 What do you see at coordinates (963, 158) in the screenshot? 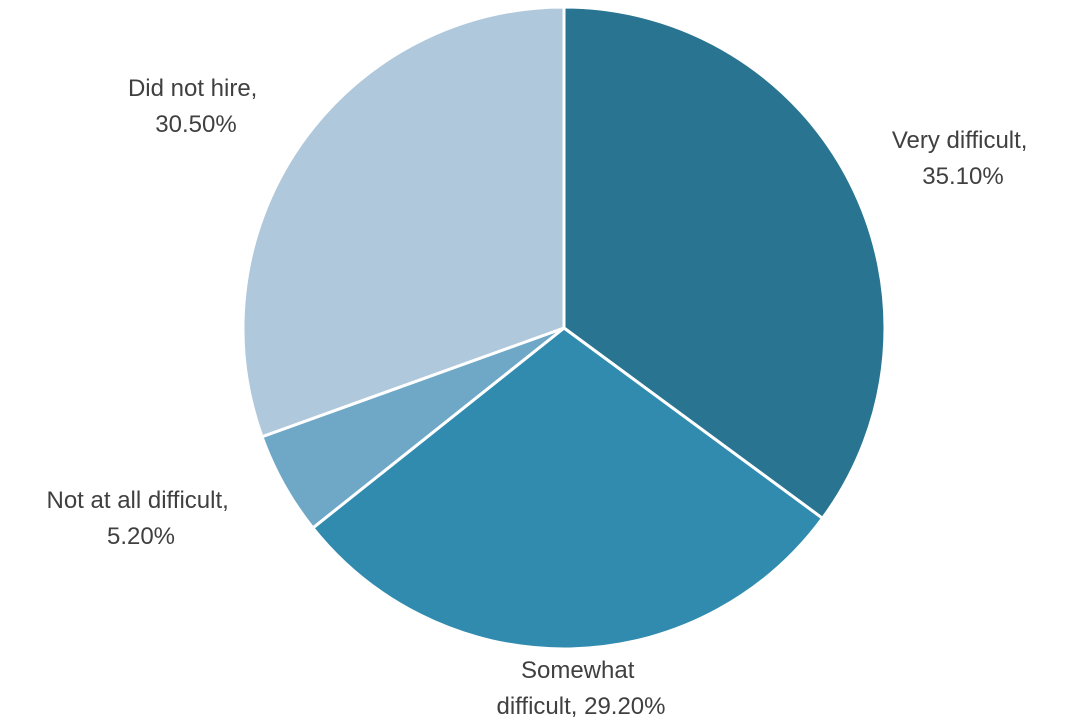
I see `slice-label-very-difficult: Very difficult, 35.10%` at bounding box center [963, 158].